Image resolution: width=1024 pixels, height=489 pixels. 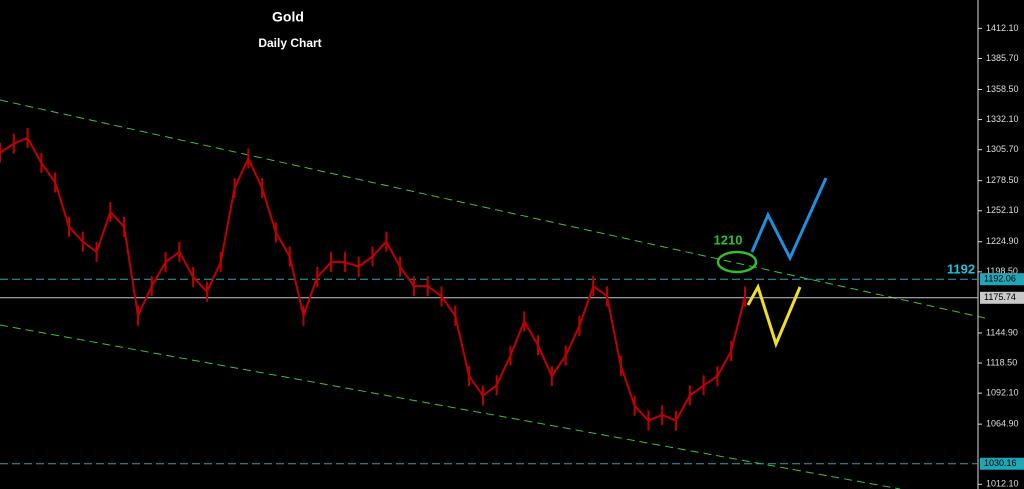 What do you see at coordinates (1001, 362) in the screenshot?
I see `y-tick-label: 1118.50` at bounding box center [1001, 362].